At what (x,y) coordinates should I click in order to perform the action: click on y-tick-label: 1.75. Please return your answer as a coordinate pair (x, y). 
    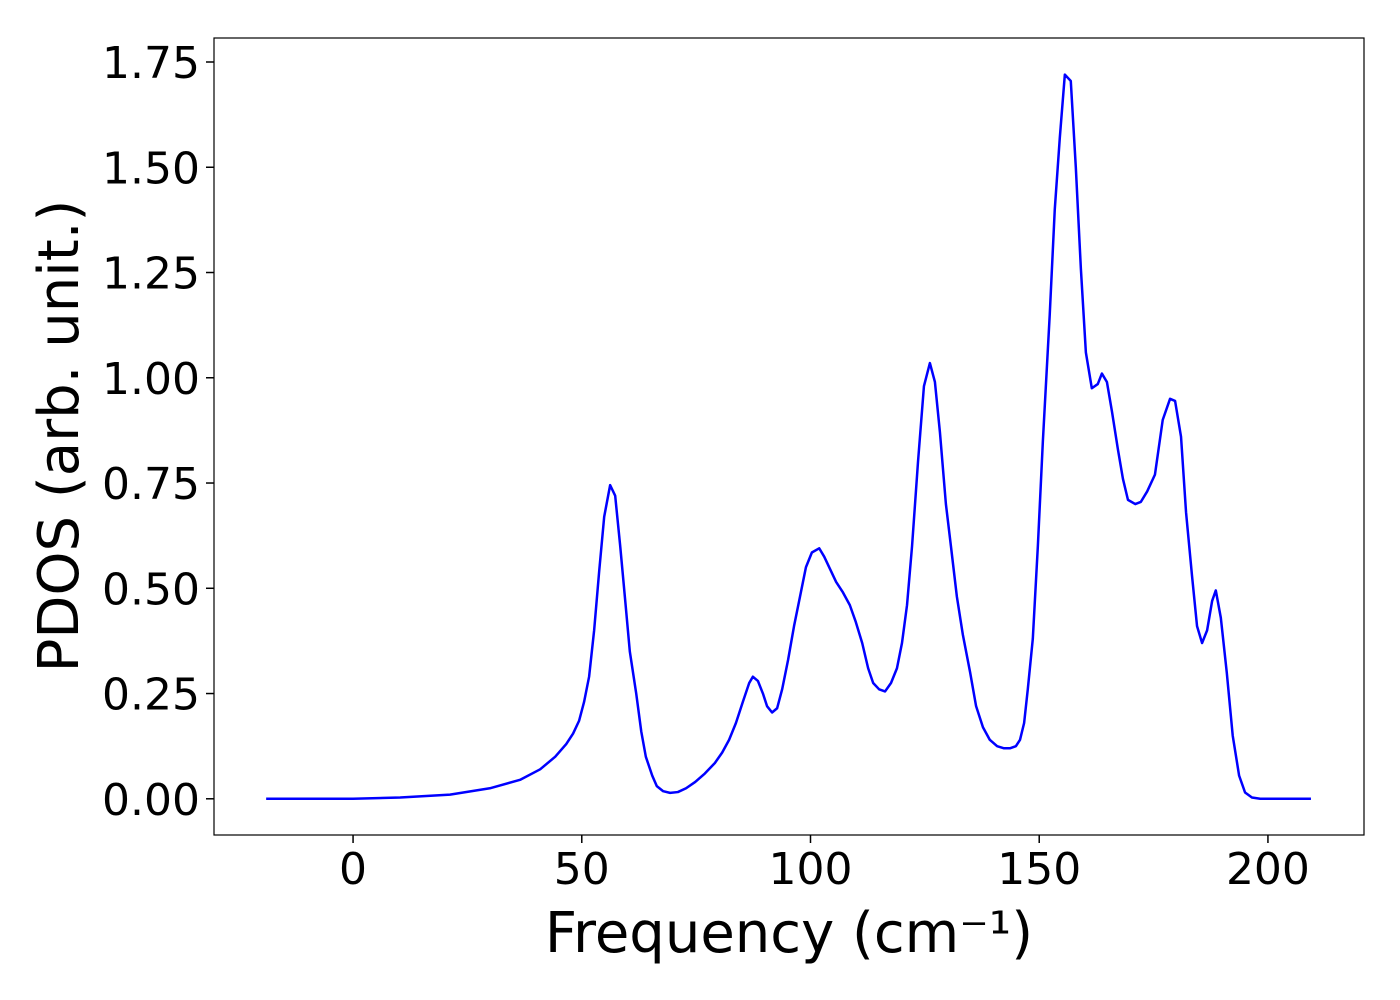
    Looking at the image, I should click on (151, 63).